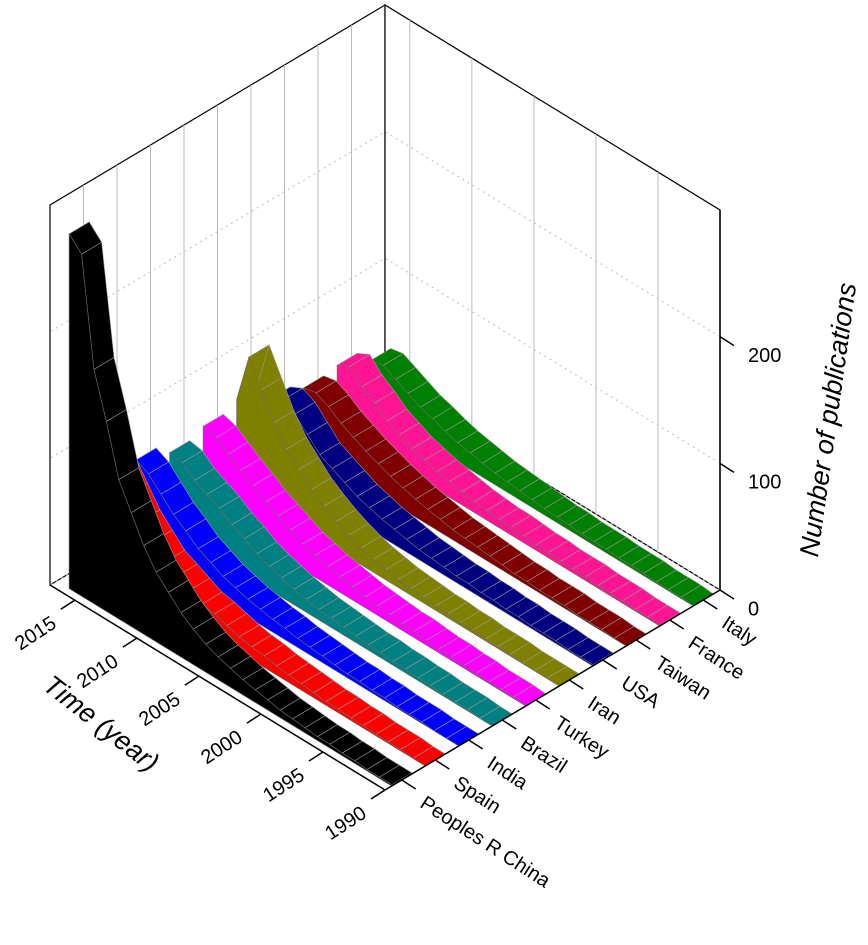  What do you see at coordinates (640, 692) in the screenshot?
I see `country-label: USA` at bounding box center [640, 692].